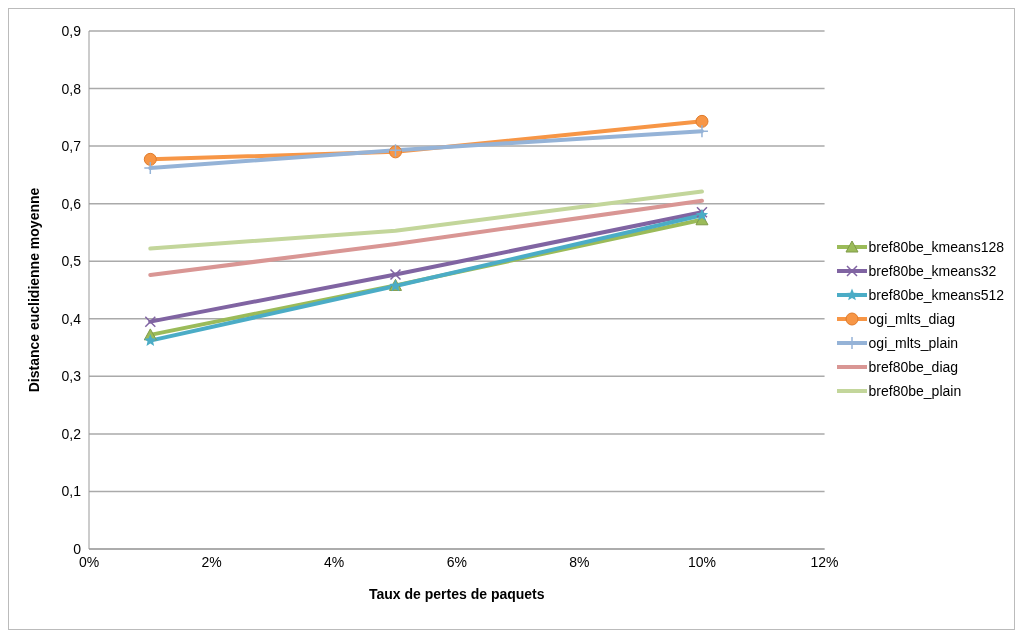 This screenshot has width=1031, height=638. I want to click on y-tick-label: 0,4, so click(71, 318).